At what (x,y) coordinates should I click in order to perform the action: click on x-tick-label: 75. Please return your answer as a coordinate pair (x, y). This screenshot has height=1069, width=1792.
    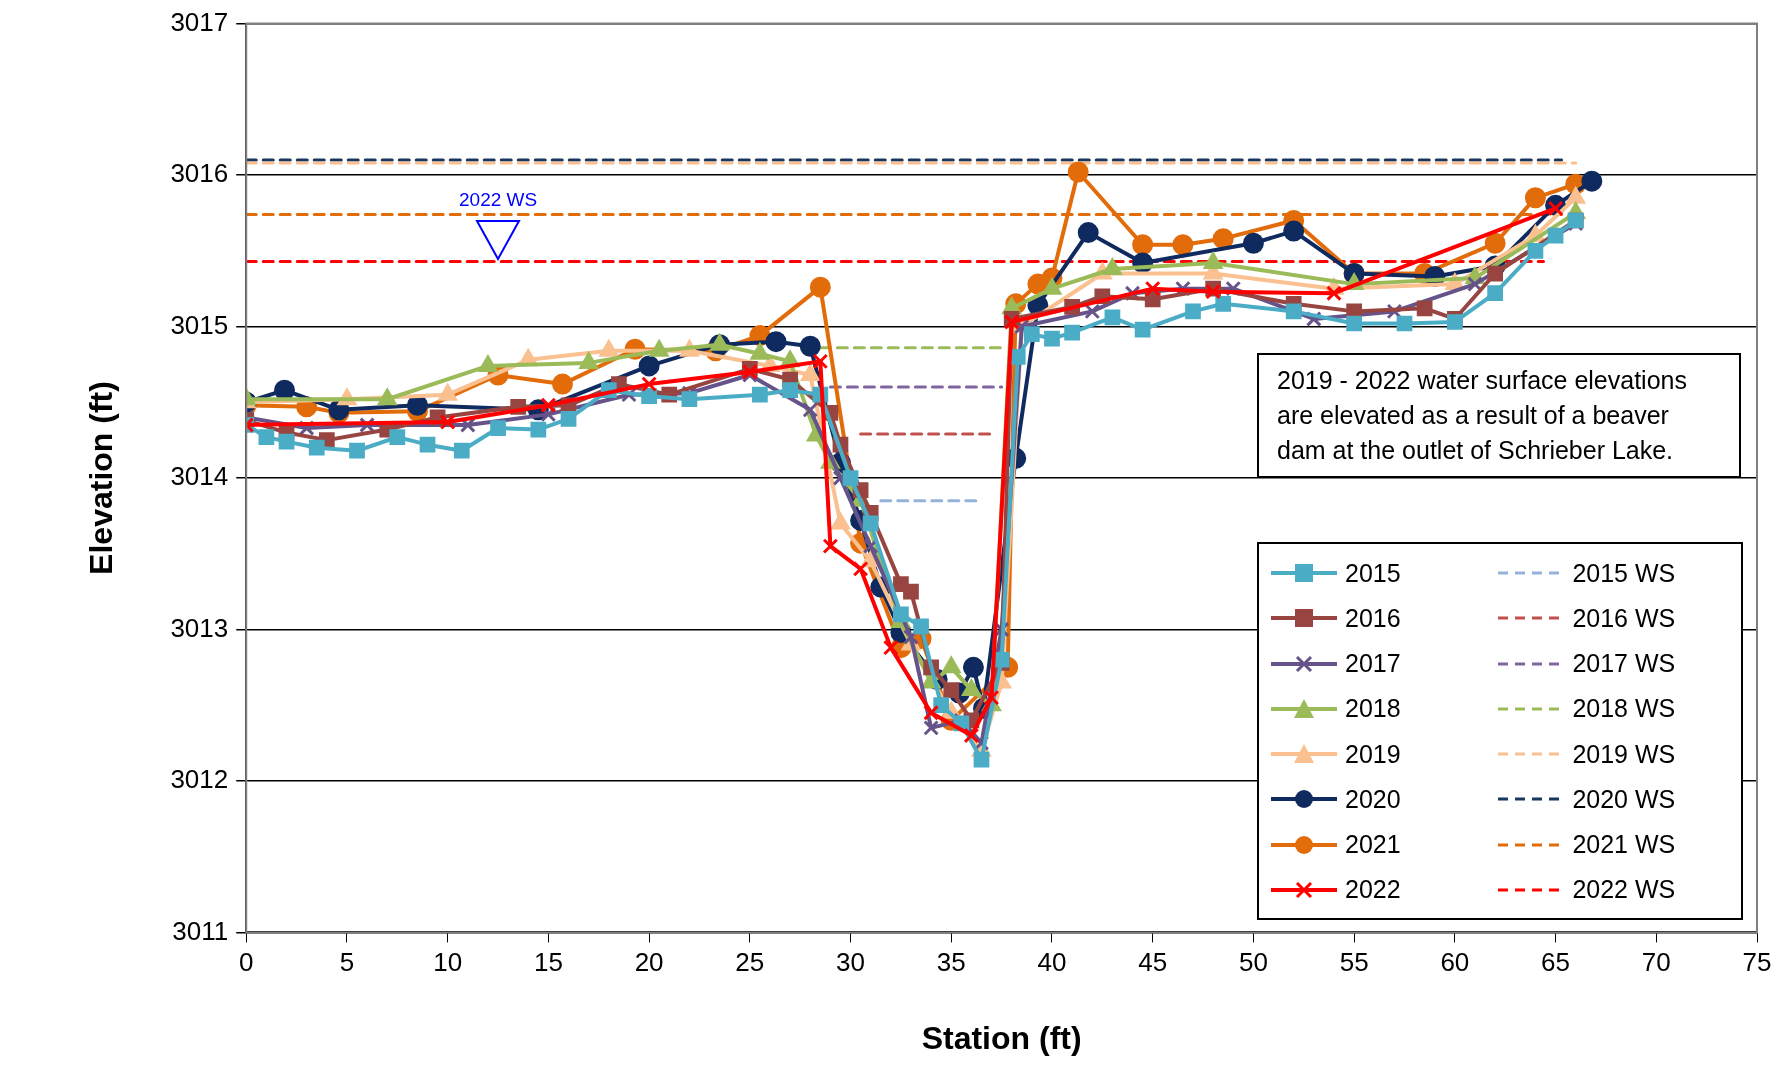
    Looking at the image, I should click on (1757, 962).